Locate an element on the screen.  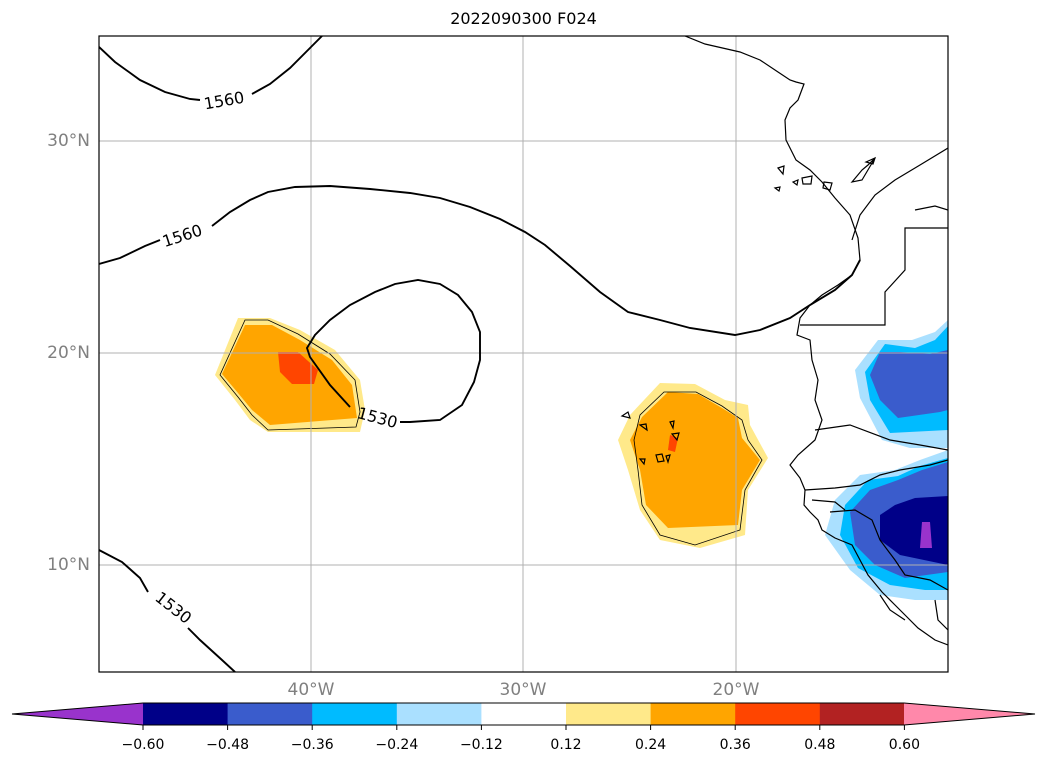
colorbar-tick-label: 0.36 is located at coordinates (735, 745).